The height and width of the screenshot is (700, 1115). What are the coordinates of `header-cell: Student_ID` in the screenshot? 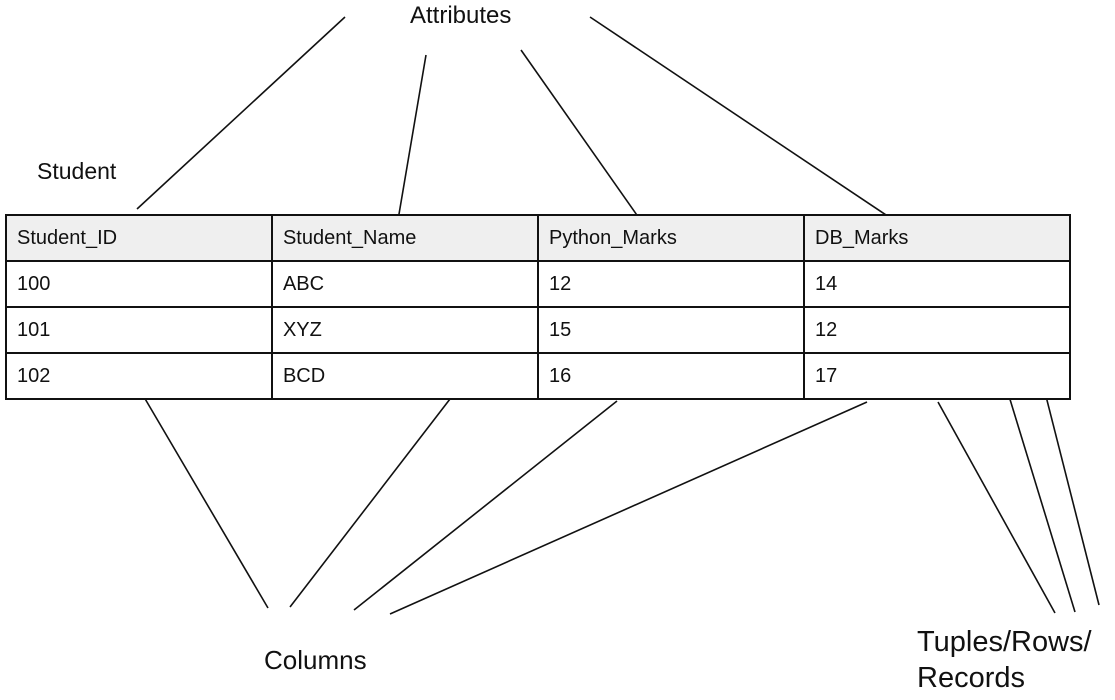 It's located at (139, 238).